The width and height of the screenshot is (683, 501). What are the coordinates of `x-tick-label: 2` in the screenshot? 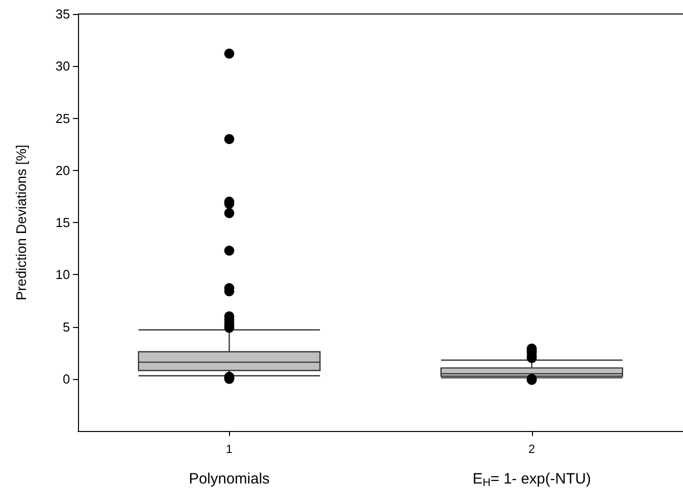 It's located at (532, 449).